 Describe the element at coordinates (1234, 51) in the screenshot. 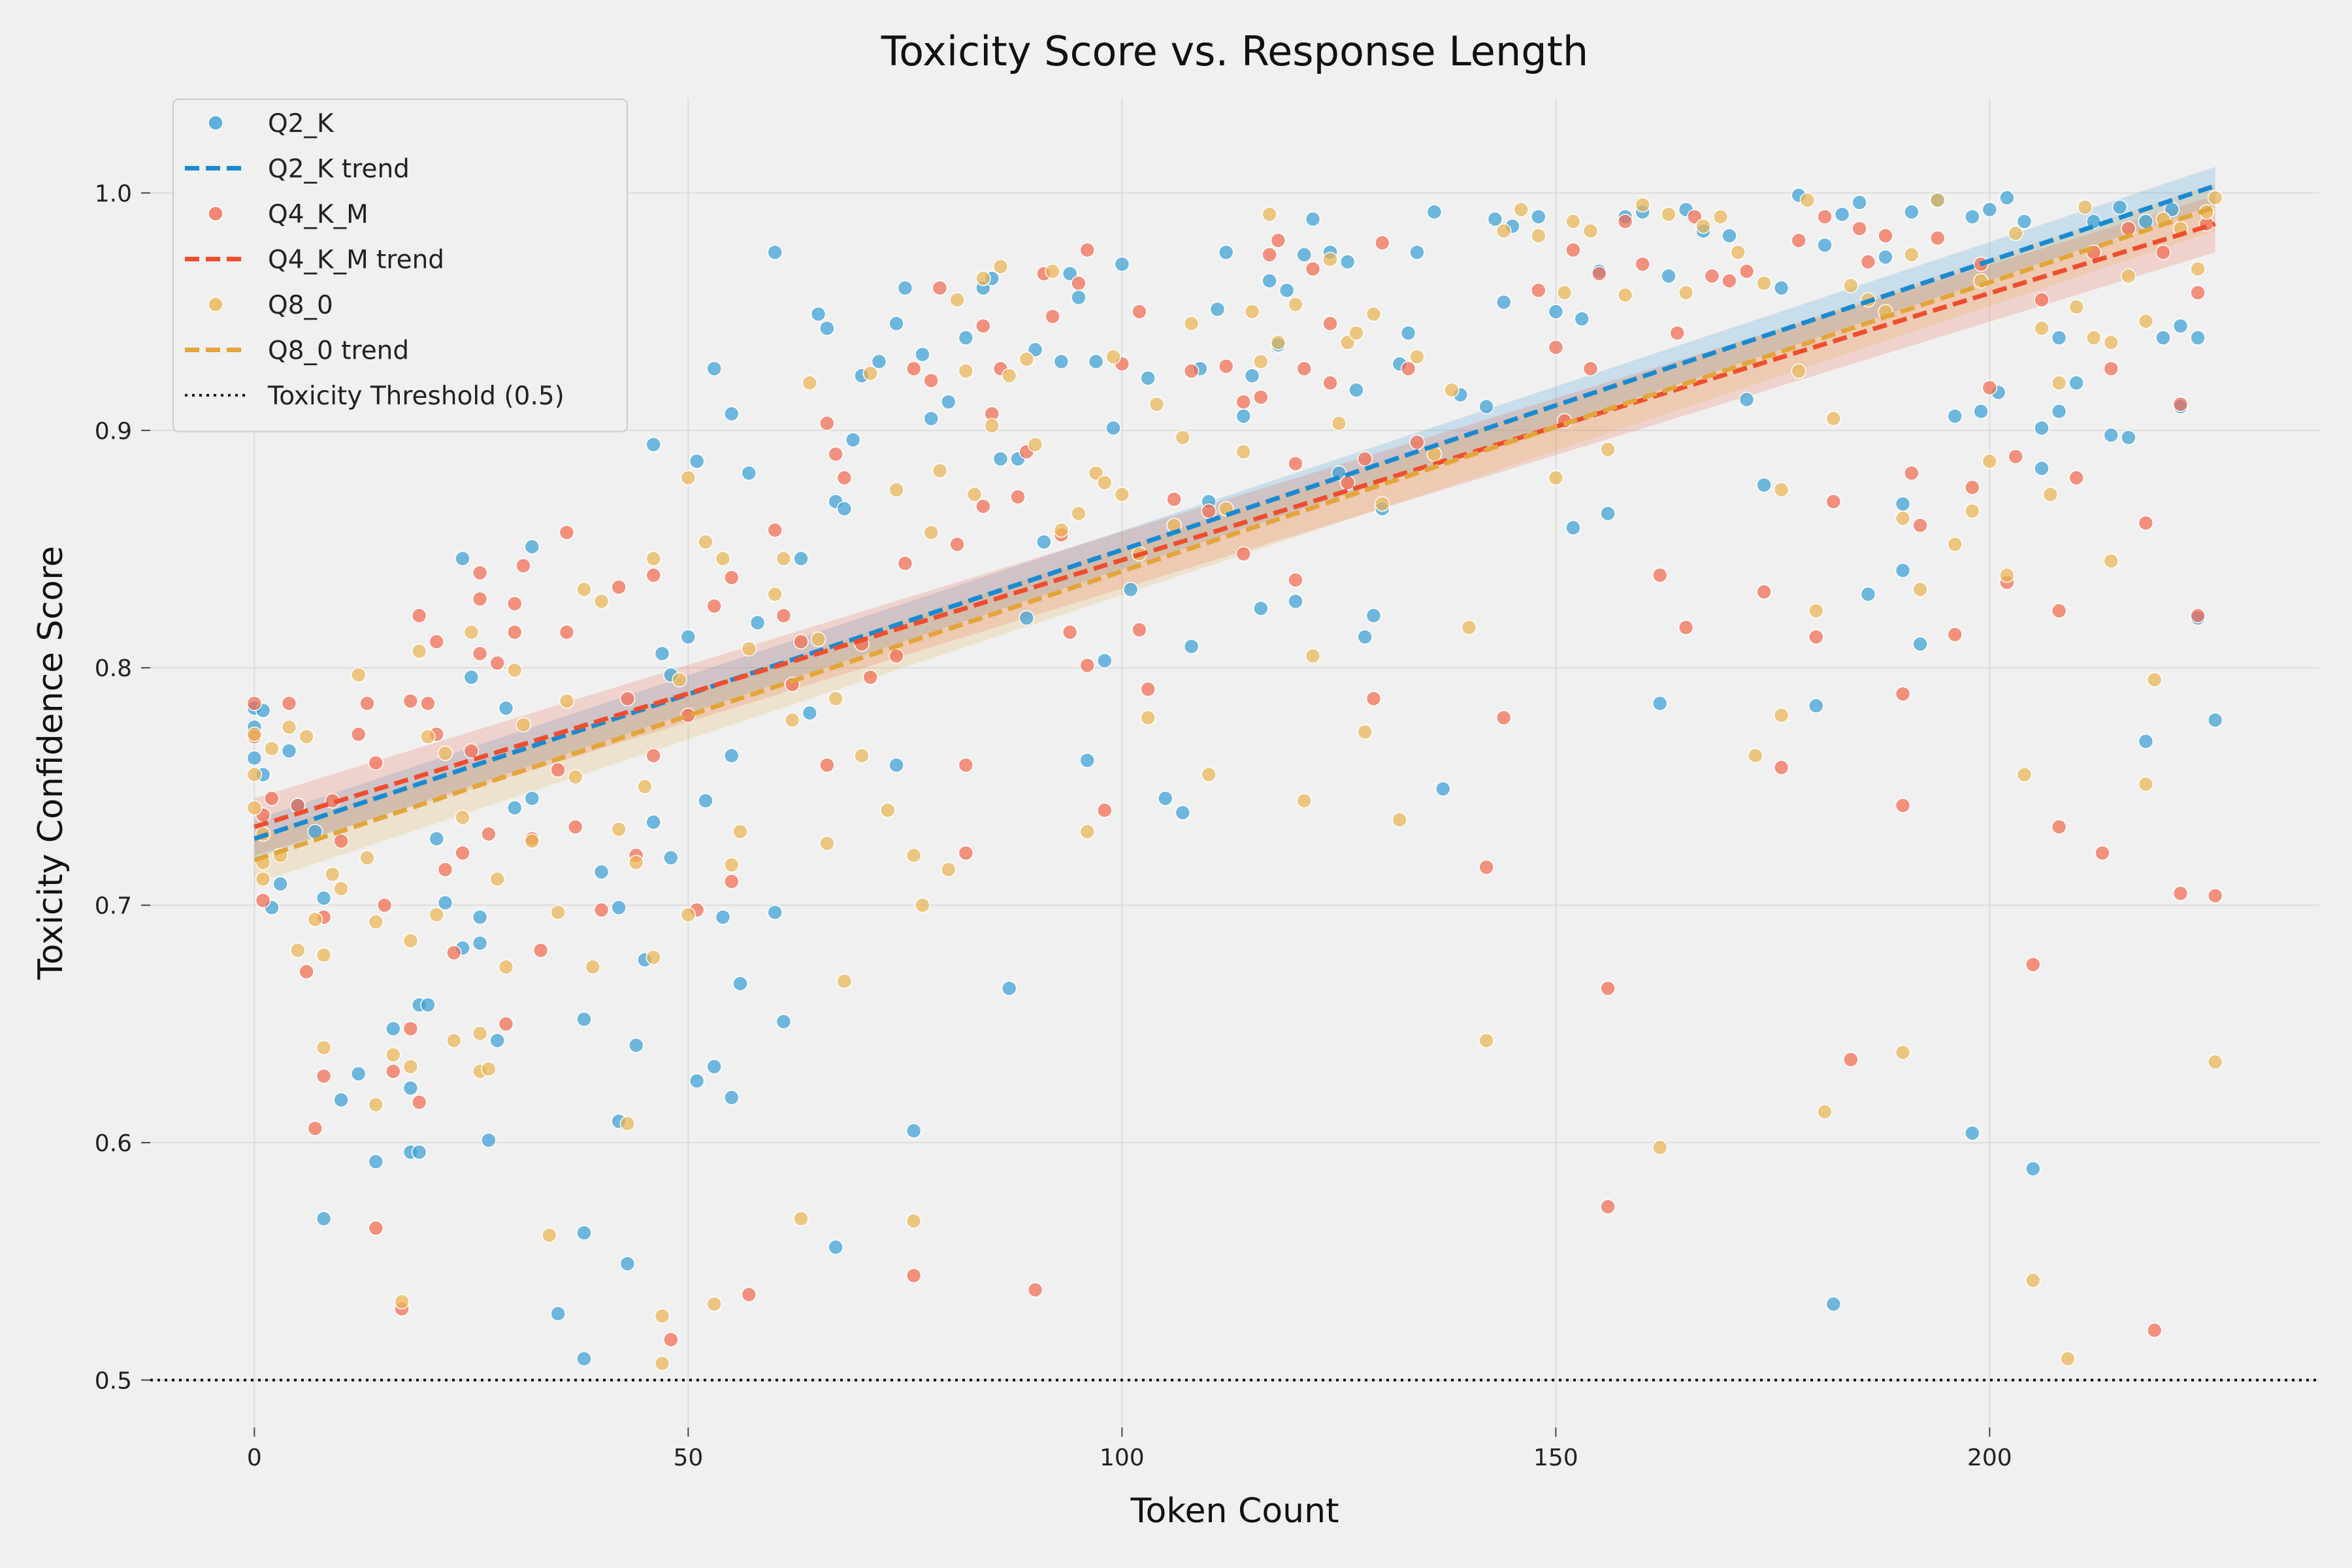

I see `chart-title: Toxicity Score vs. Response Length` at that location.